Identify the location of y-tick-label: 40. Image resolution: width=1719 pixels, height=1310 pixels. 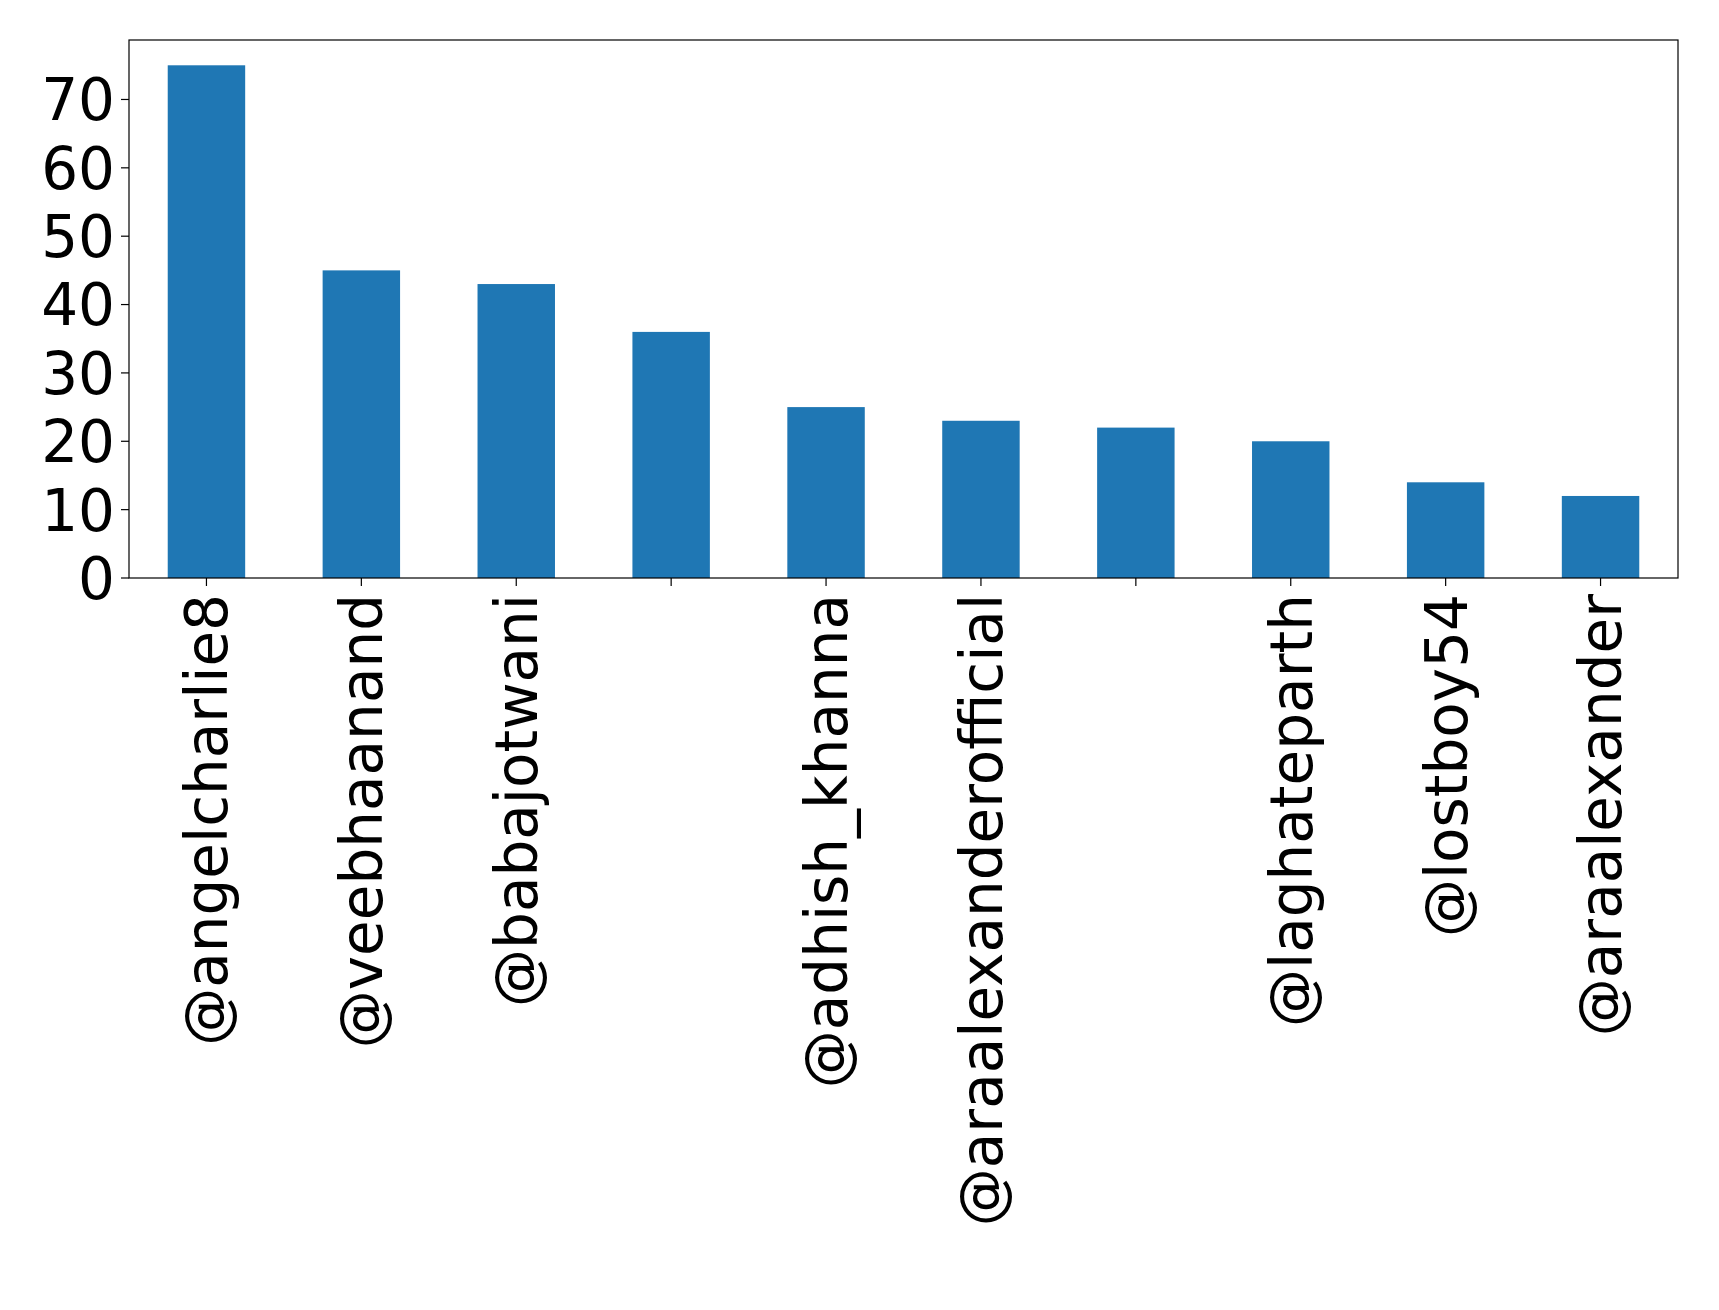
(78, 305).